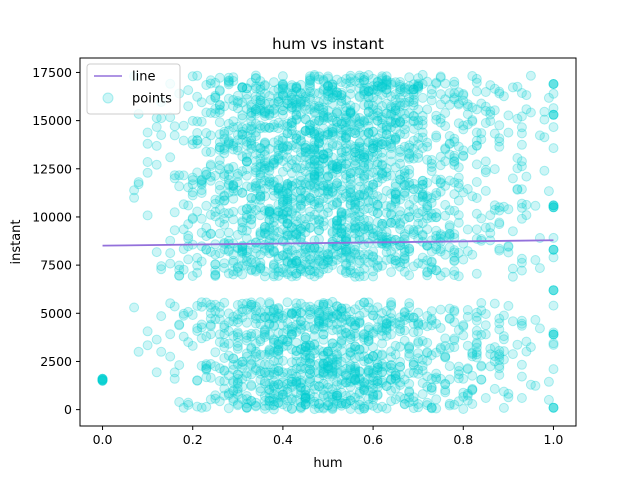  I want to click on x-axis: 0.0 0.2 0.4 0.6 0.8 1.0, so click(328, 436).